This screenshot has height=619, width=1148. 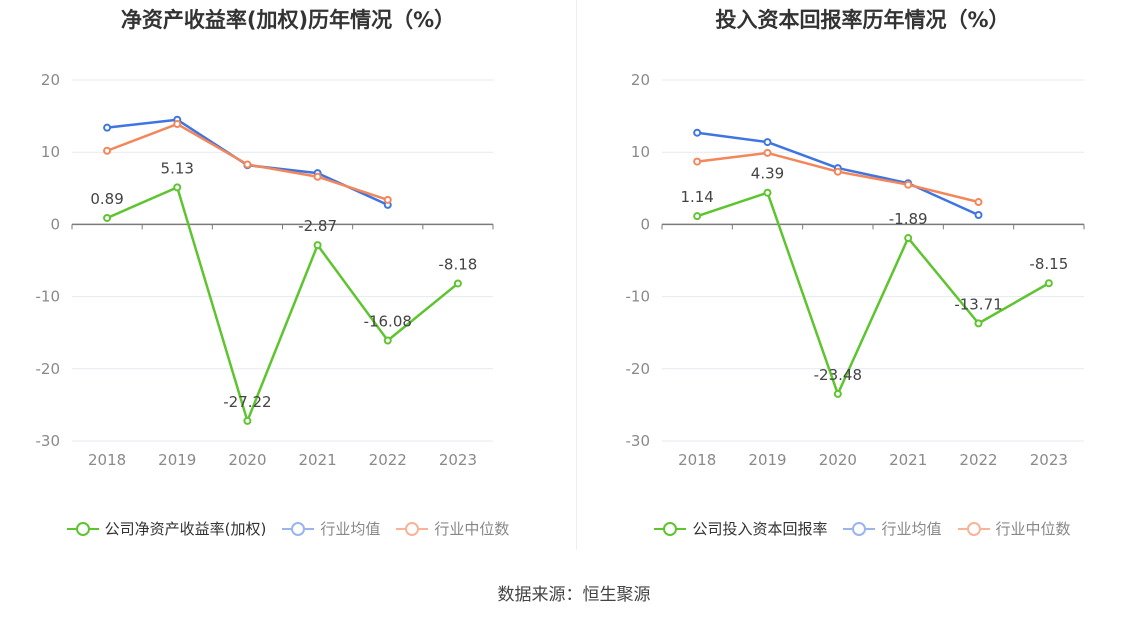 I want to click on data-source: 数据来源：恒生聚源, so click(x=574, y=595).